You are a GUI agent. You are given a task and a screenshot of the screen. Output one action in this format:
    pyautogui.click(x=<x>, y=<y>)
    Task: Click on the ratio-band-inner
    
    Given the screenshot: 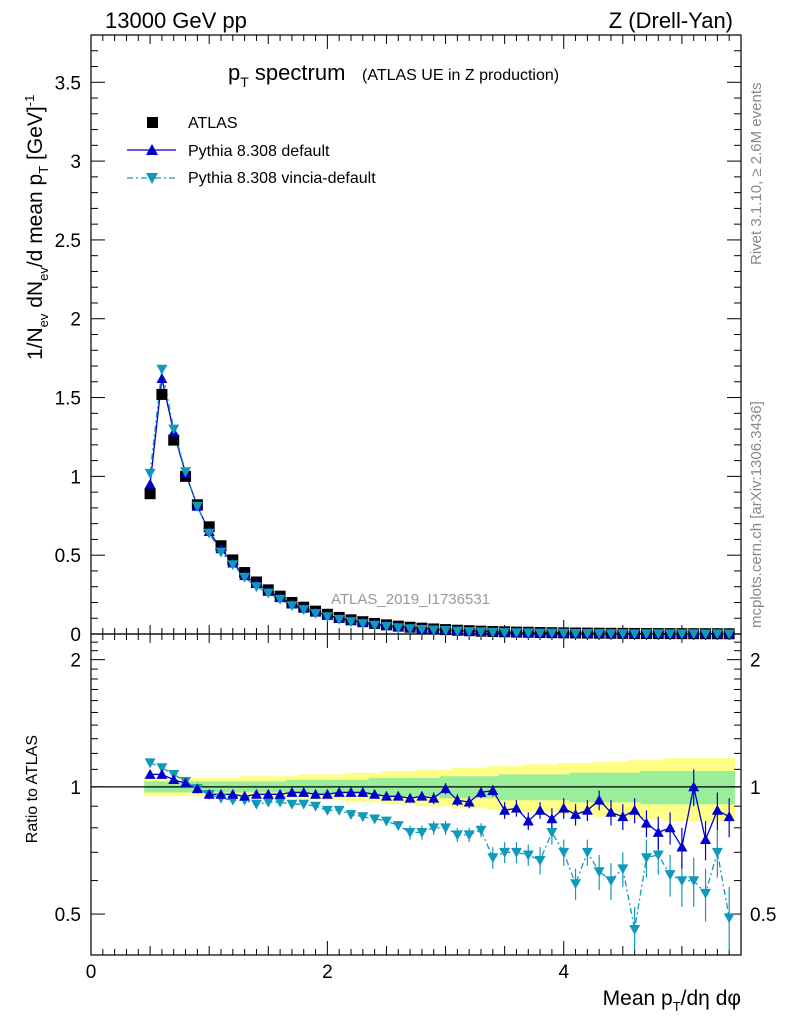 What is the action you would take?
    pyautogui.click(x=440, y=788)
    